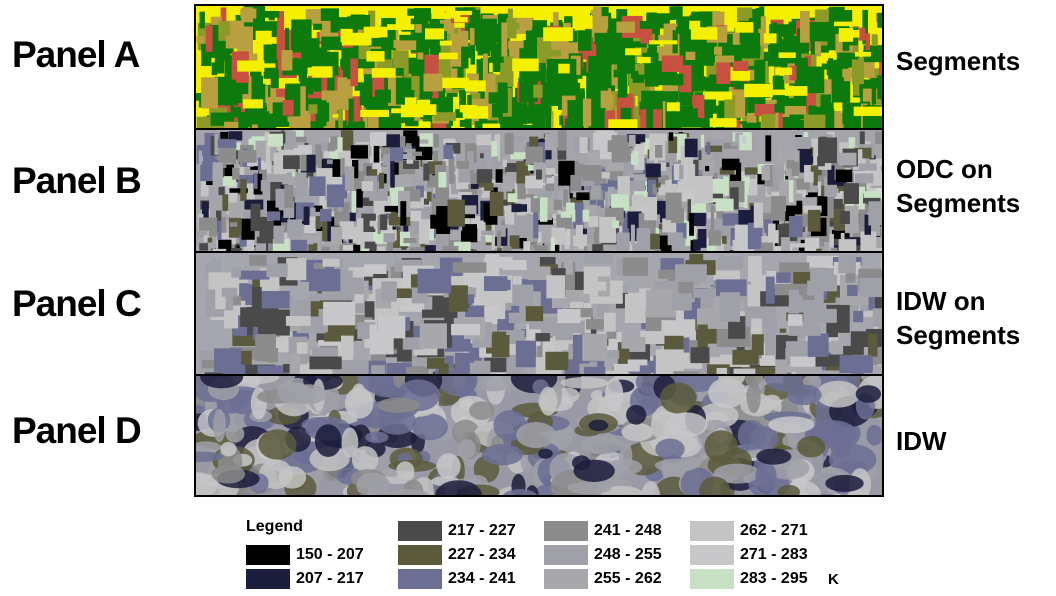 The image size is (1056, 596). I want to click on panel-b-description-line1: ODC on, so click(944, 169).